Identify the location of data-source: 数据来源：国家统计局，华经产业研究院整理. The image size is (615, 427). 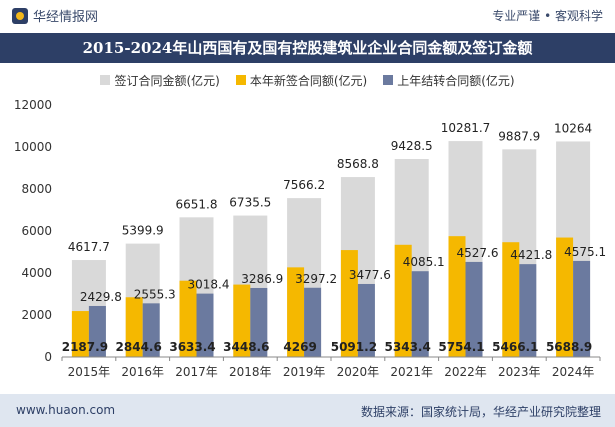
(480, 412).